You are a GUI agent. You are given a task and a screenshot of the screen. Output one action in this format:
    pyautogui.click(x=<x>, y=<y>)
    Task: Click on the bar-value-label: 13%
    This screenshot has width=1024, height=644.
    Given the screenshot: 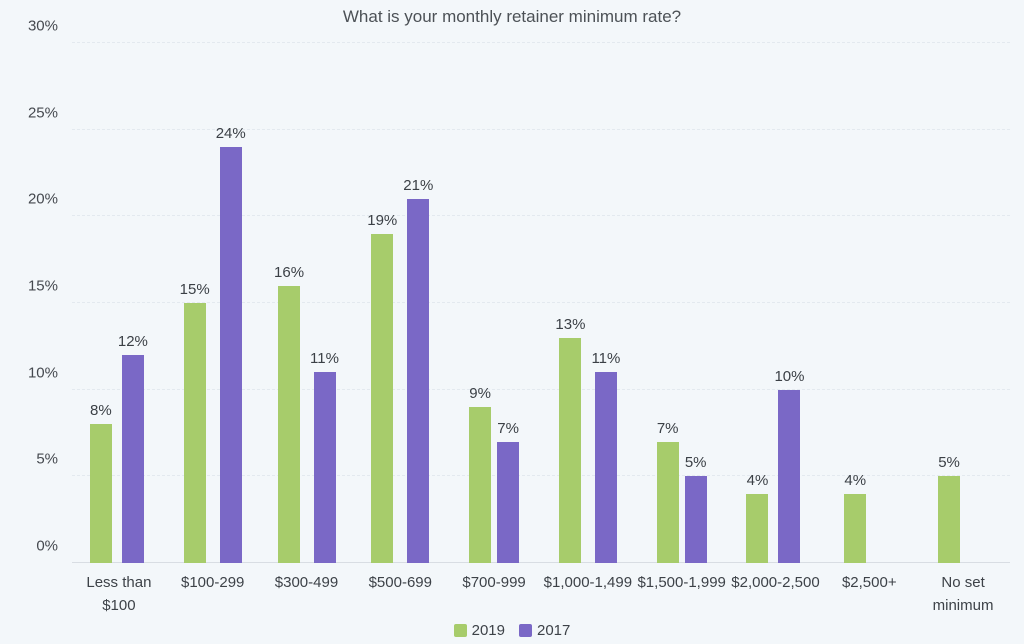 What is the action you would take?
    pyautogui.click(x=570, y=324)
    